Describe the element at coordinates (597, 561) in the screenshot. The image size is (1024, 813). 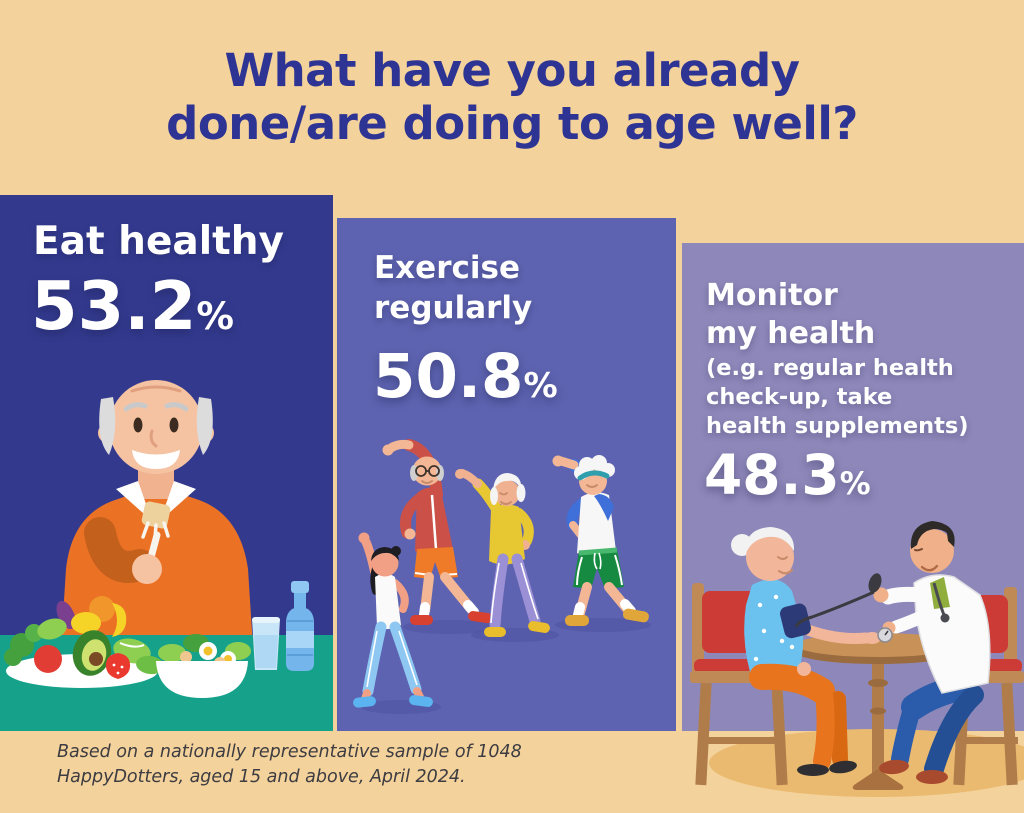
I see `drawstring` at that location.